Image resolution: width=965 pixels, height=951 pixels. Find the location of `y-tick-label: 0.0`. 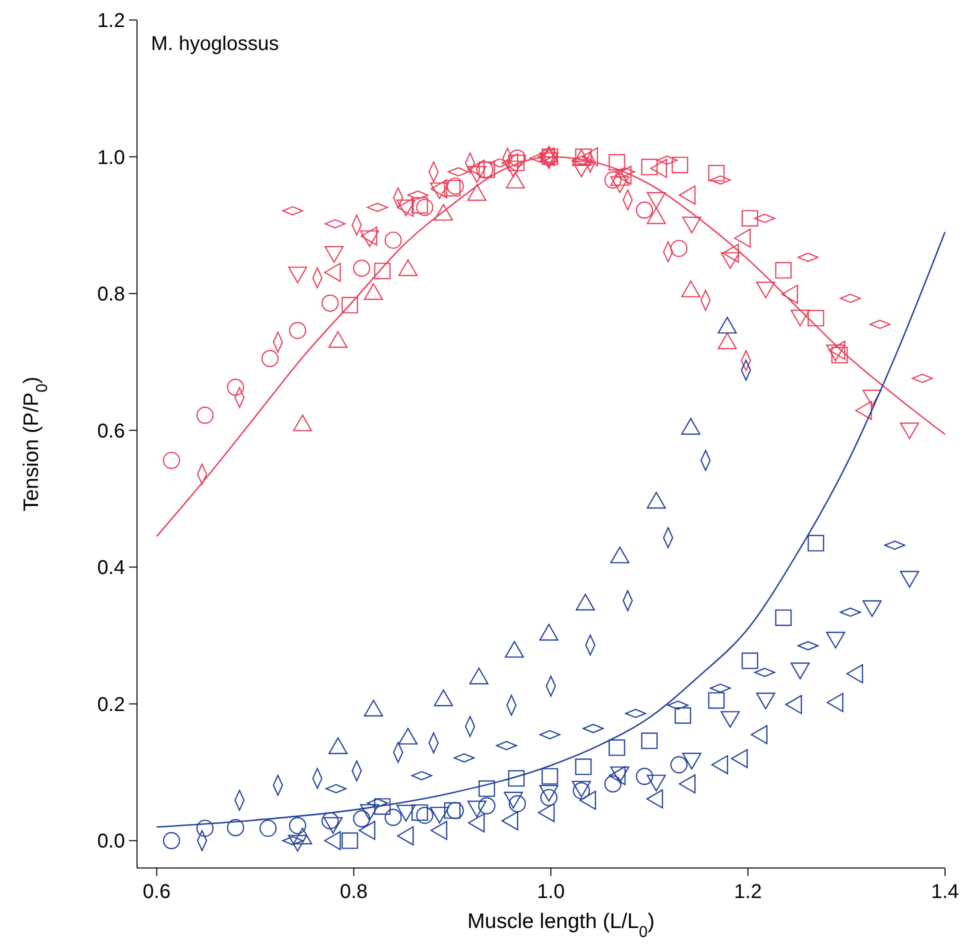

y-tick-label: 0.0 is located at coordinates (111, 841).